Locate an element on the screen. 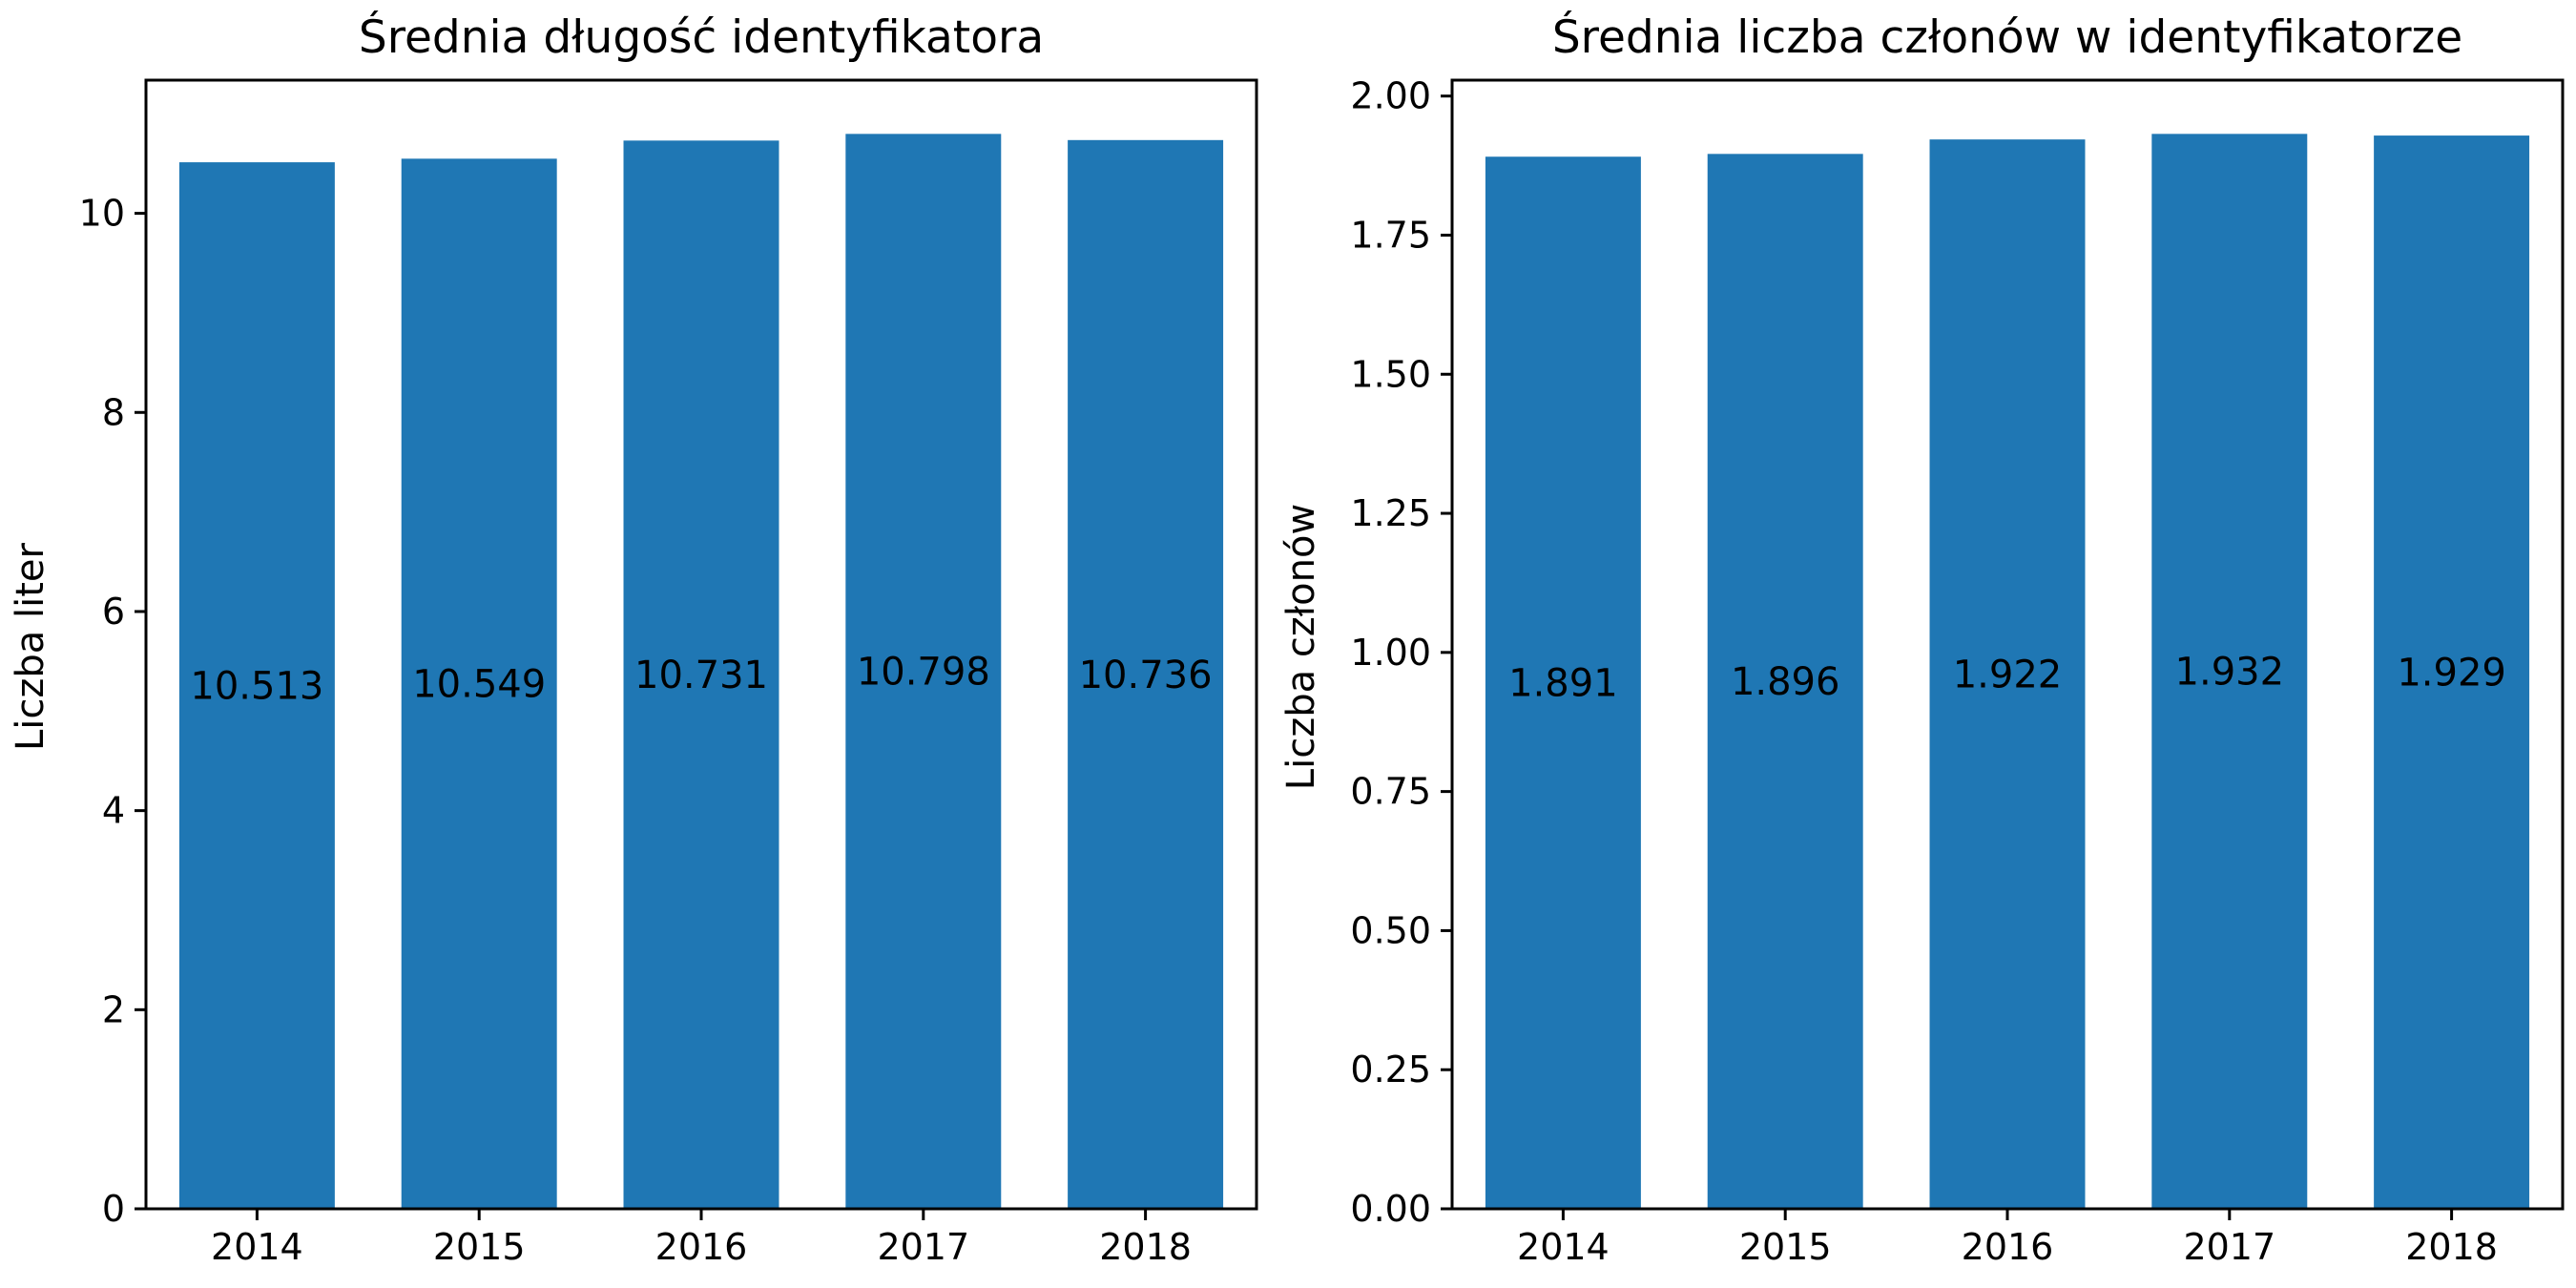  data-label-2015: 1.896 is located at coordinates (1785, 682).